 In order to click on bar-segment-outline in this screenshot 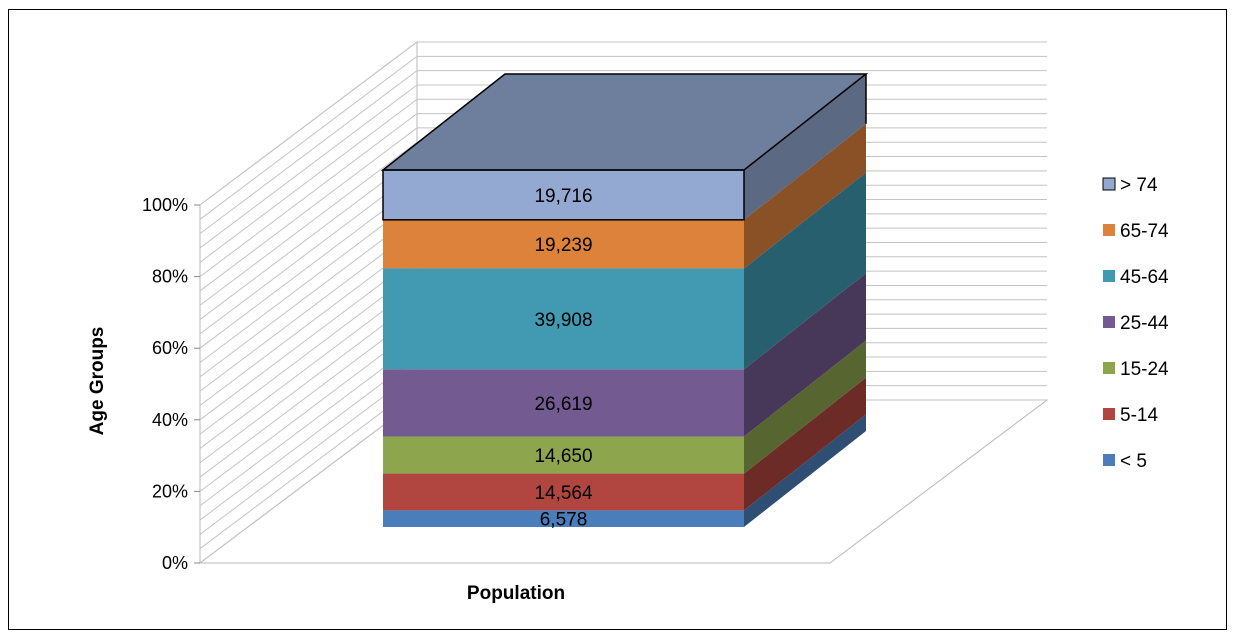, I will do `click(563, 195)`.